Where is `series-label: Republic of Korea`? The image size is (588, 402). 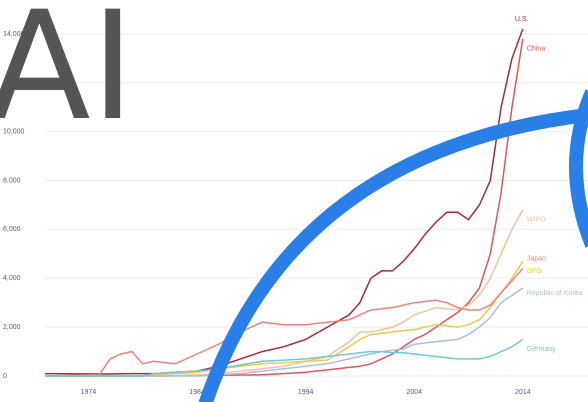
series-label: Republic of Korea is located at coordinates (555, 293).